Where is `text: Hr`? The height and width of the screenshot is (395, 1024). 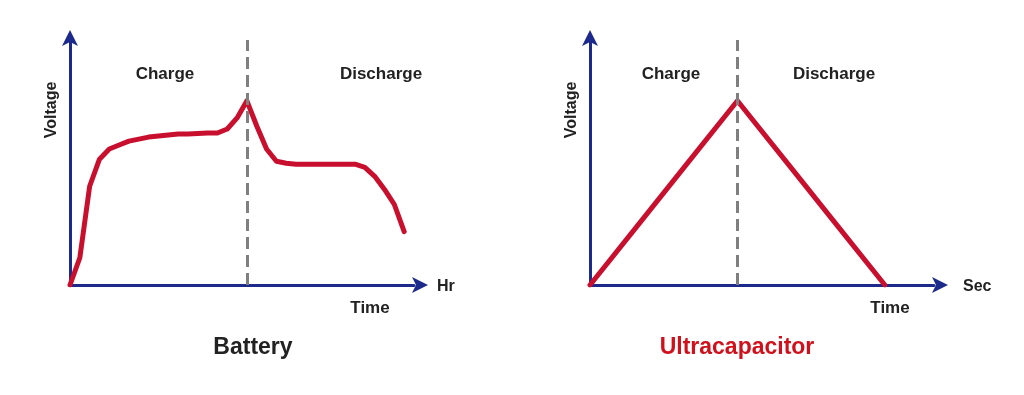 text: Hr is located at coordinates (446, 285).